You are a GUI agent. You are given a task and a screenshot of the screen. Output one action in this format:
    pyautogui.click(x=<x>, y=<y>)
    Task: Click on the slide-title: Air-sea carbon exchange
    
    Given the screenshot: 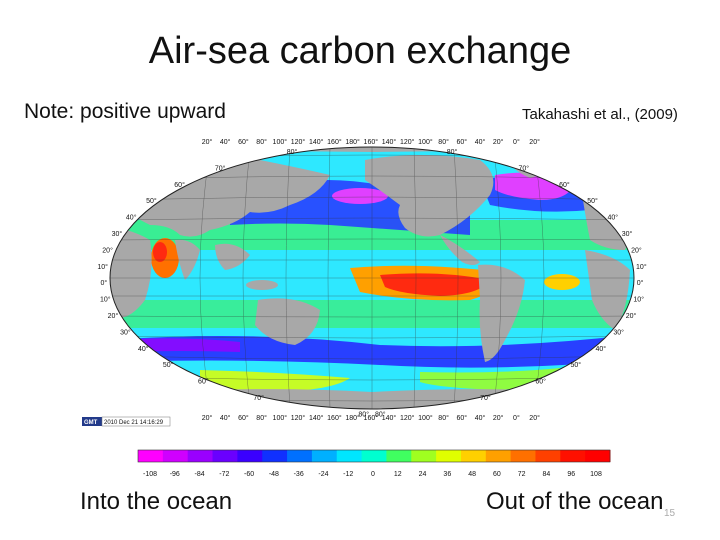 What is the action you would take?
    pyautogui.click(x=360, y=51)
    